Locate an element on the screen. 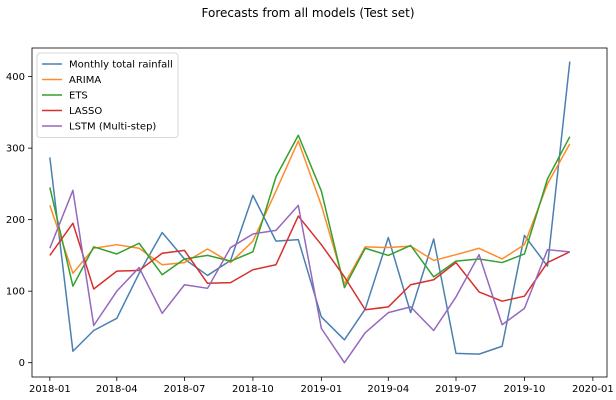 This screenshot has width=616, height=400. x-tick-label: 2018-07 is located at coordinates (185, 389).